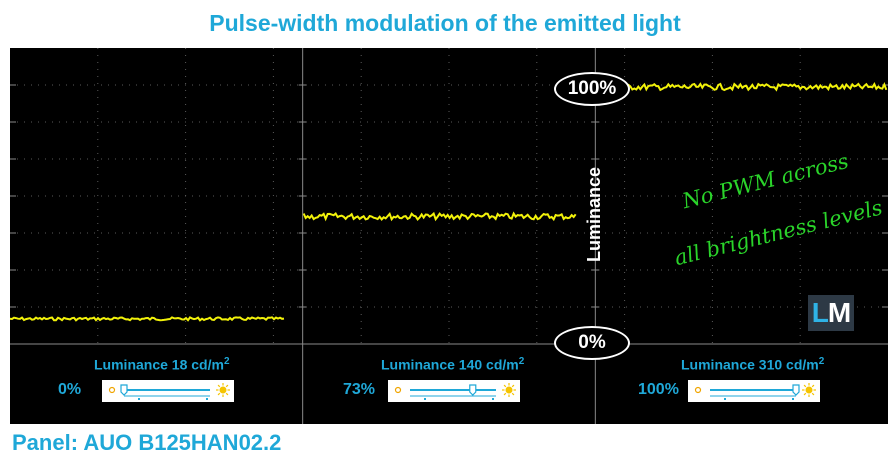 The height and width of the screenshot is (474, 890). What do you see at coordinates (658, 389) in the screenshot?
I see `brightness-label-2: 100%` at bounding box center [658, 389].